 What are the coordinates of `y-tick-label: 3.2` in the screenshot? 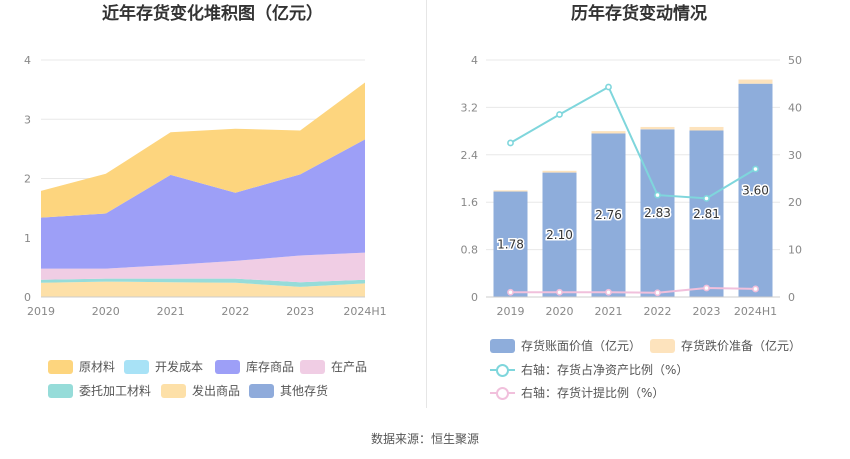 It's located at (470, 107).